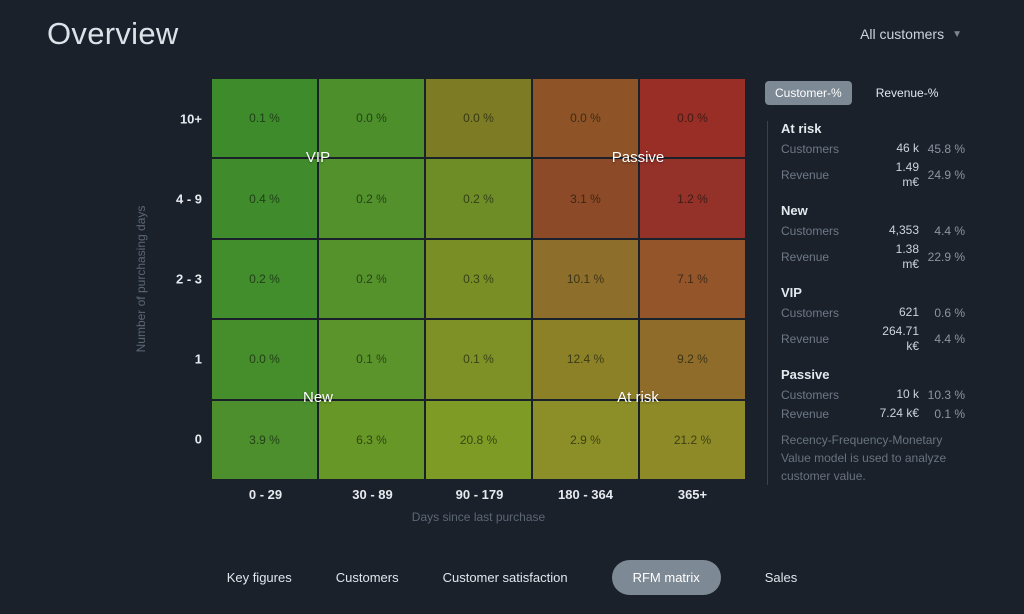 This screenshot has height=614, width=1024. What do you see at coordinates (318, 157) in the screenshot?
I see `quadrant-label-vip: VIP` at bounding box center [318, 157].